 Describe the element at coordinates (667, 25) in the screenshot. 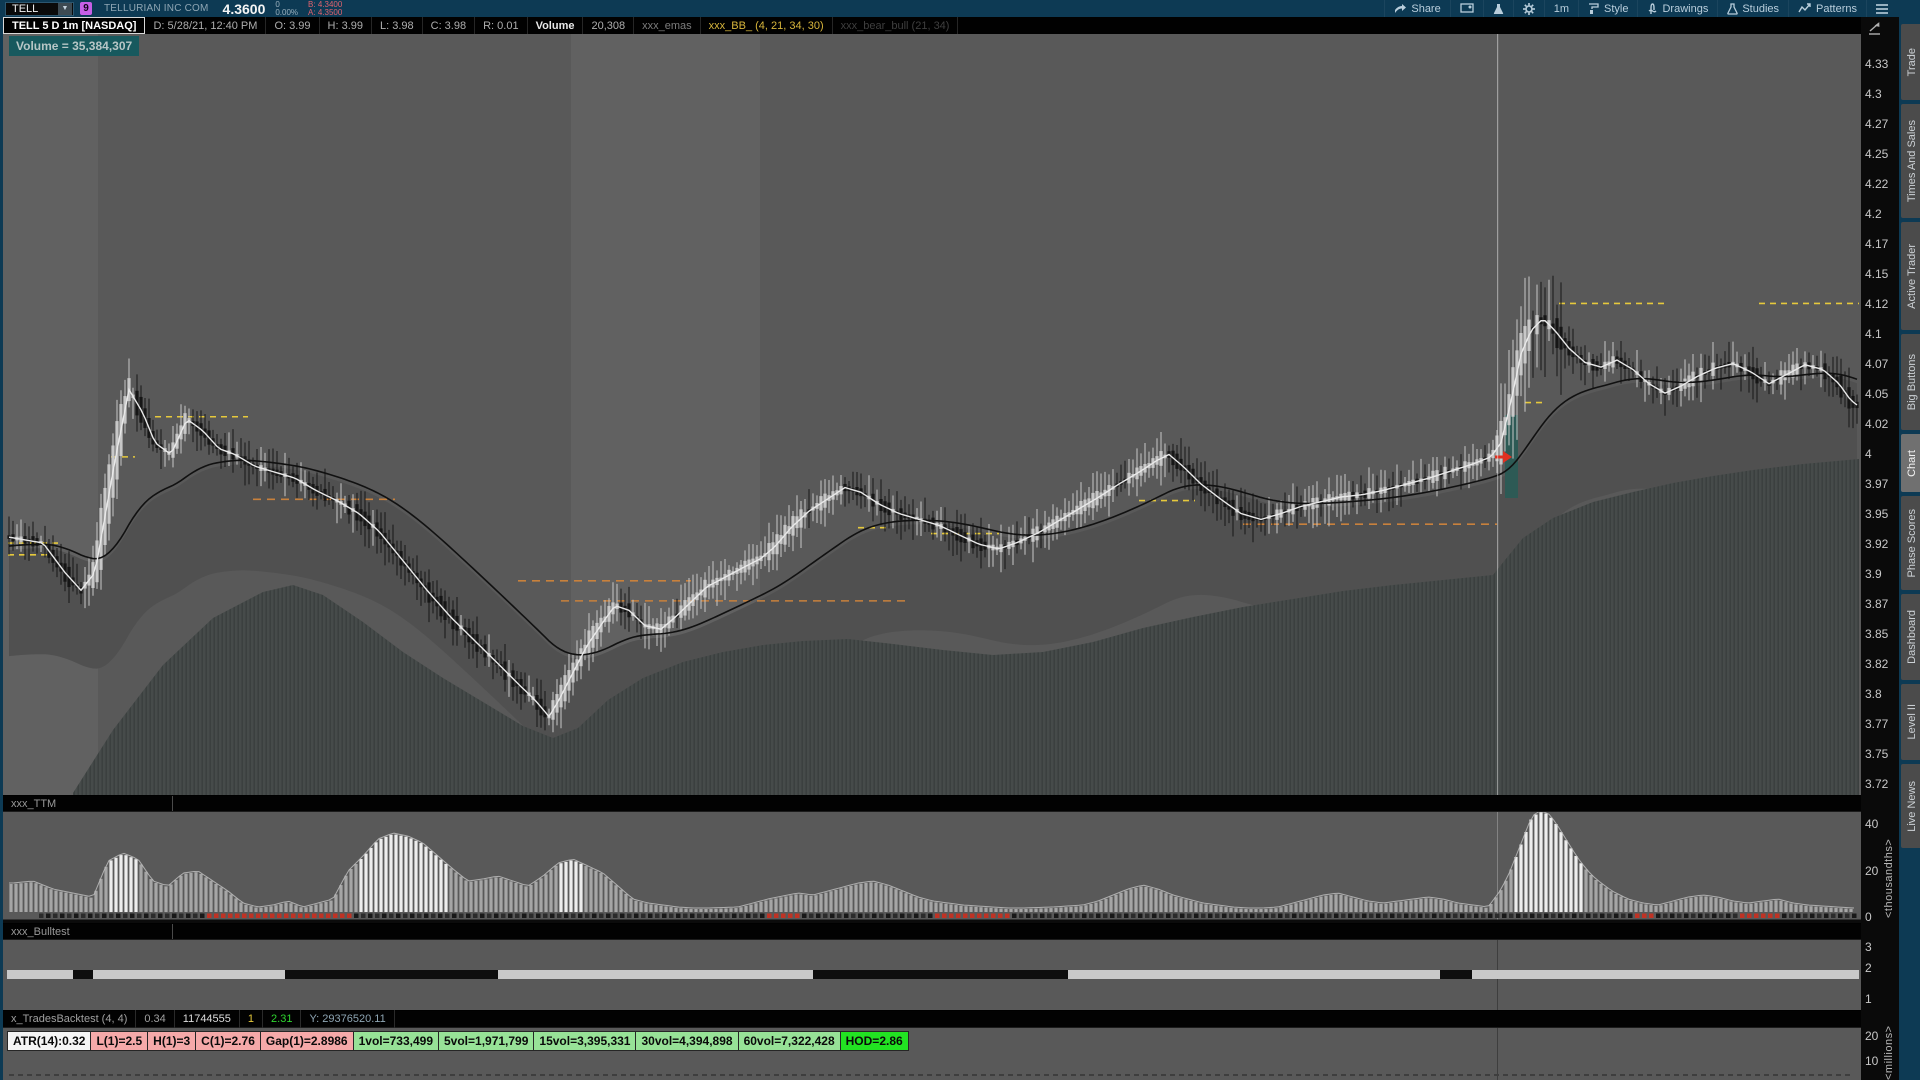

I see `study-label-0: xxx_emas` at that location.